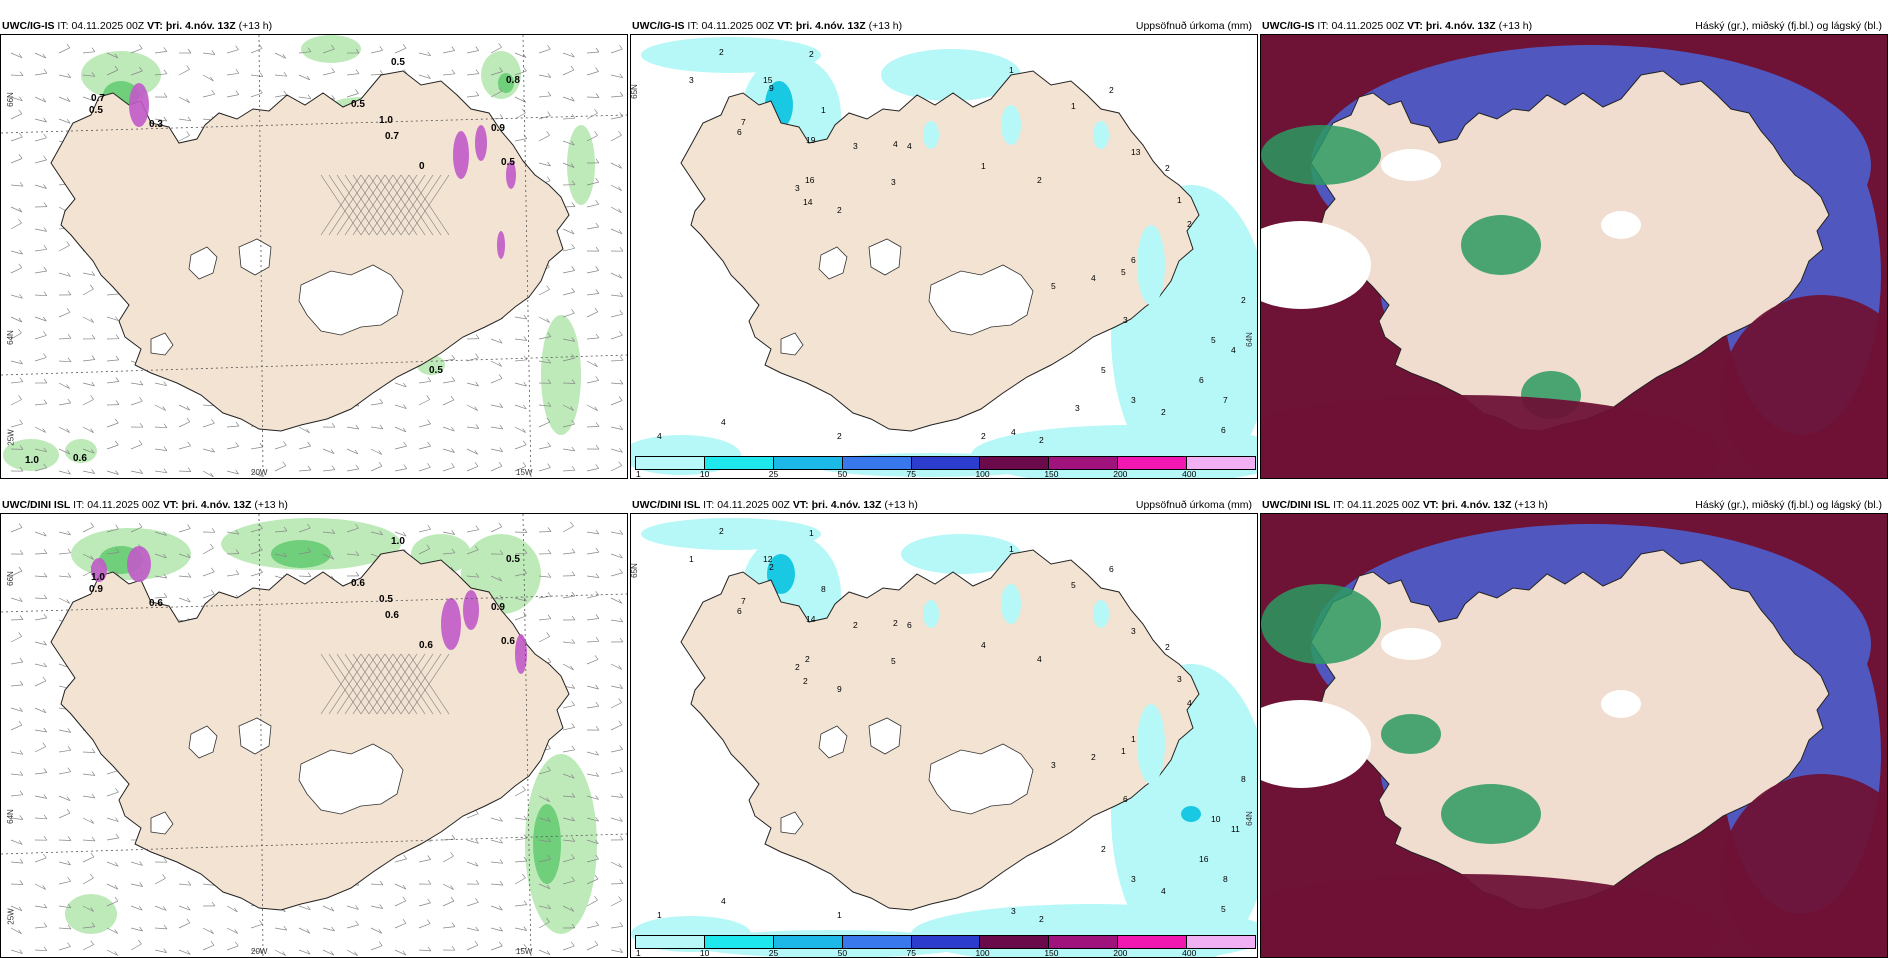  Describe the element at coordinates (801, 505) in the screenshot. I see `vt-label: VT:` at that location.